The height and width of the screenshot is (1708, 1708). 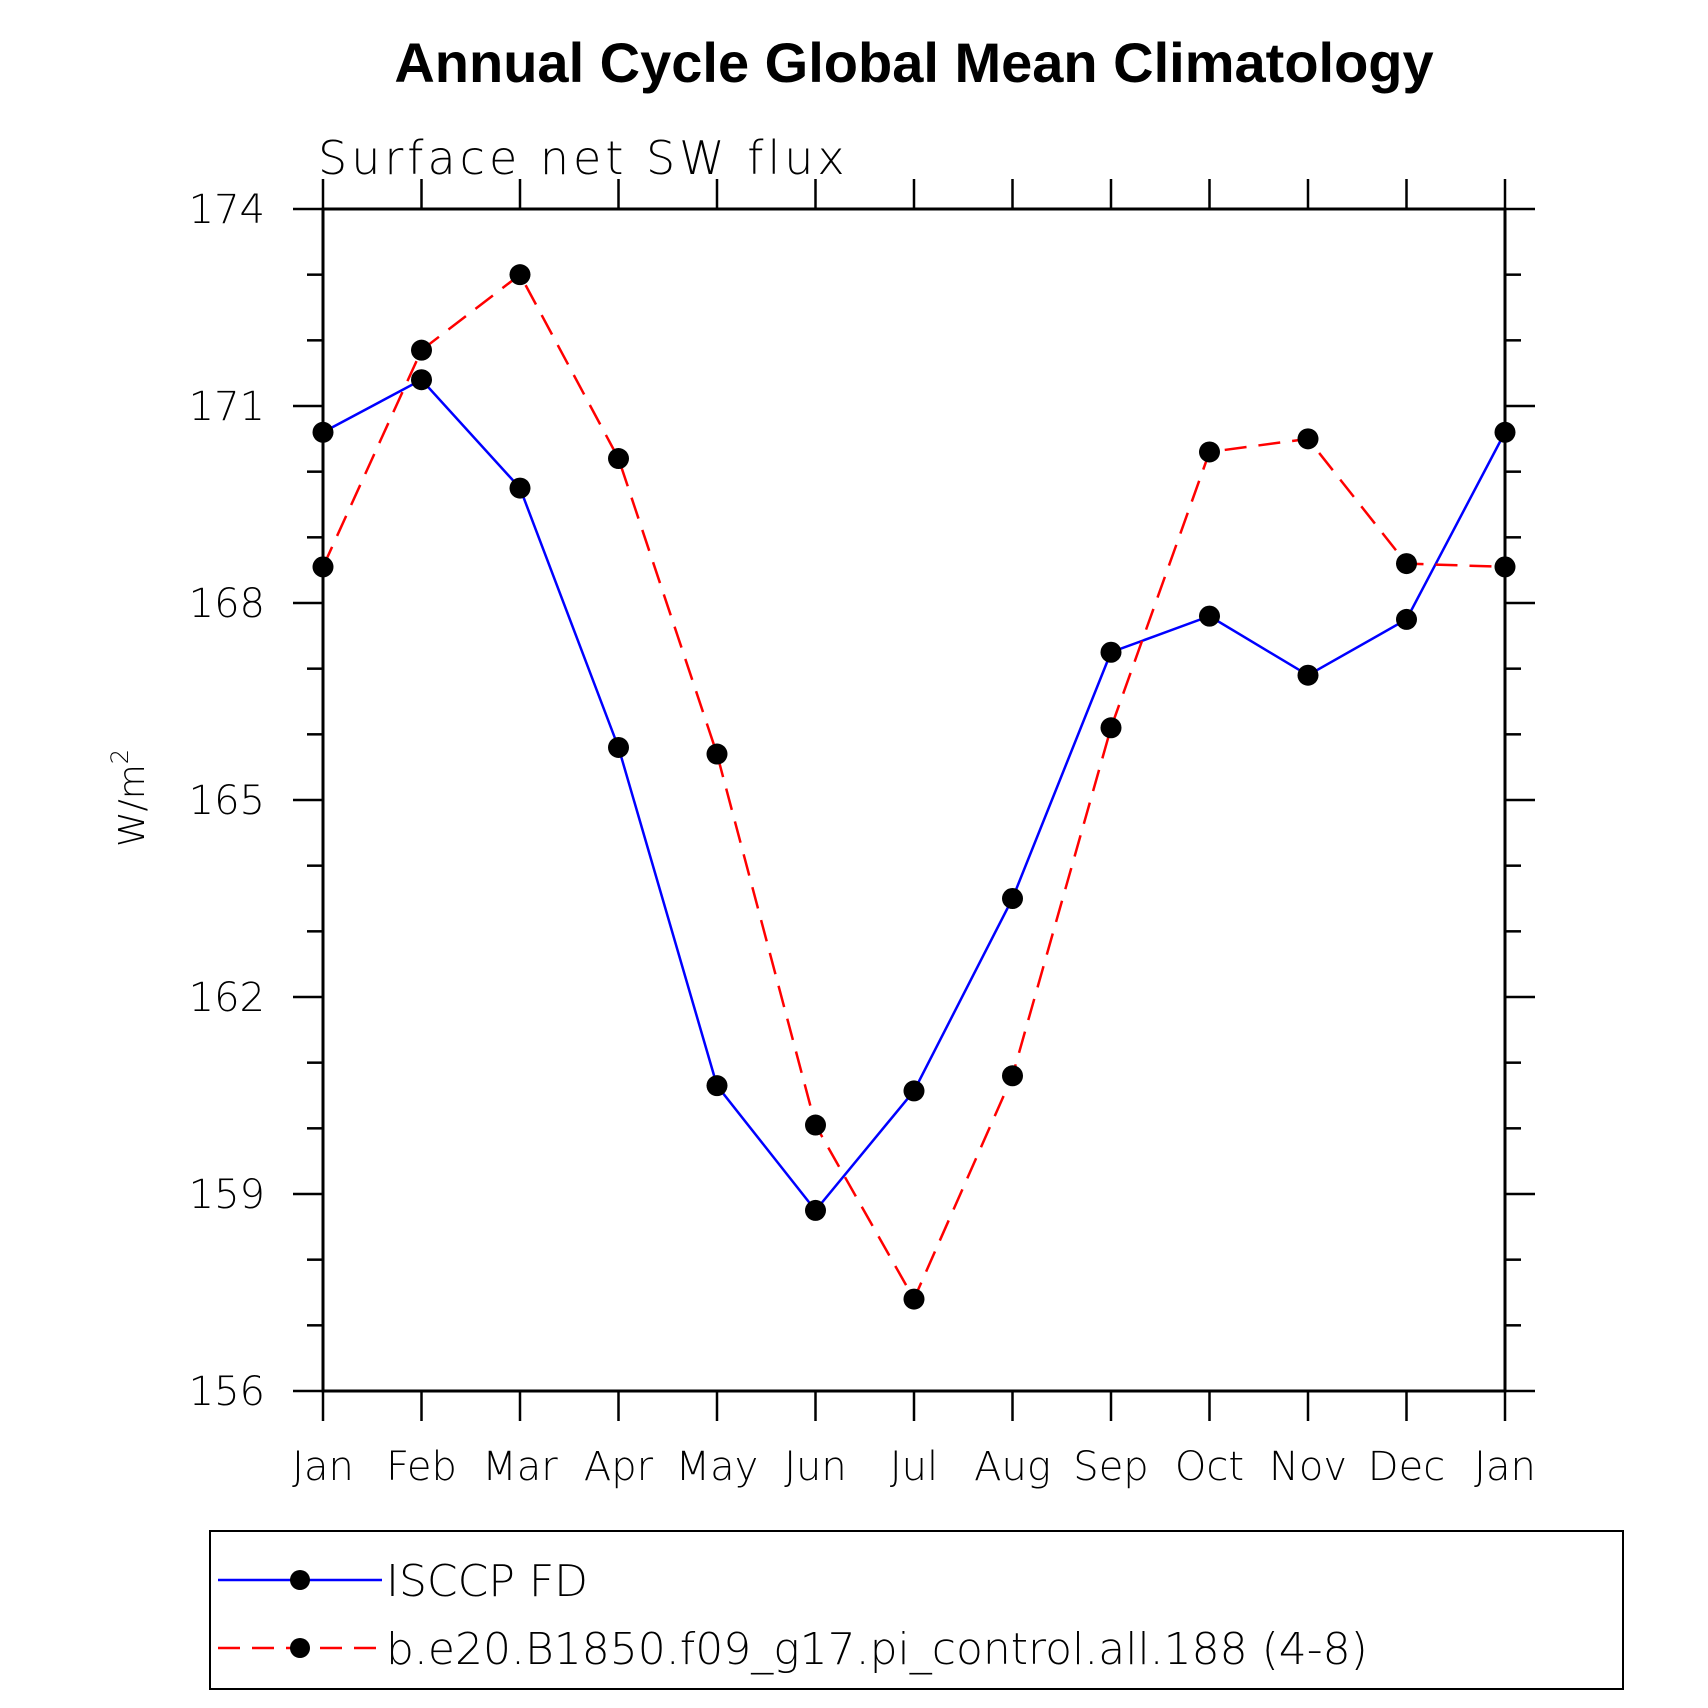 What do you see at coordinates (815, 1467) in the screenshot?
I see `x-tick-label: Jun` at bounding box center [815, 1467].